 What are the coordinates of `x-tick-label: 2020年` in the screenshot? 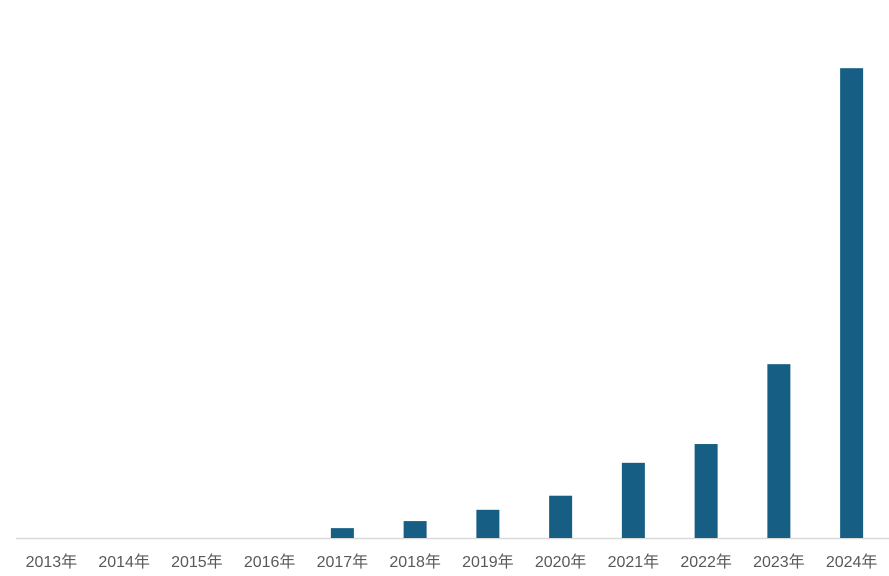 It's located at (561, 562).